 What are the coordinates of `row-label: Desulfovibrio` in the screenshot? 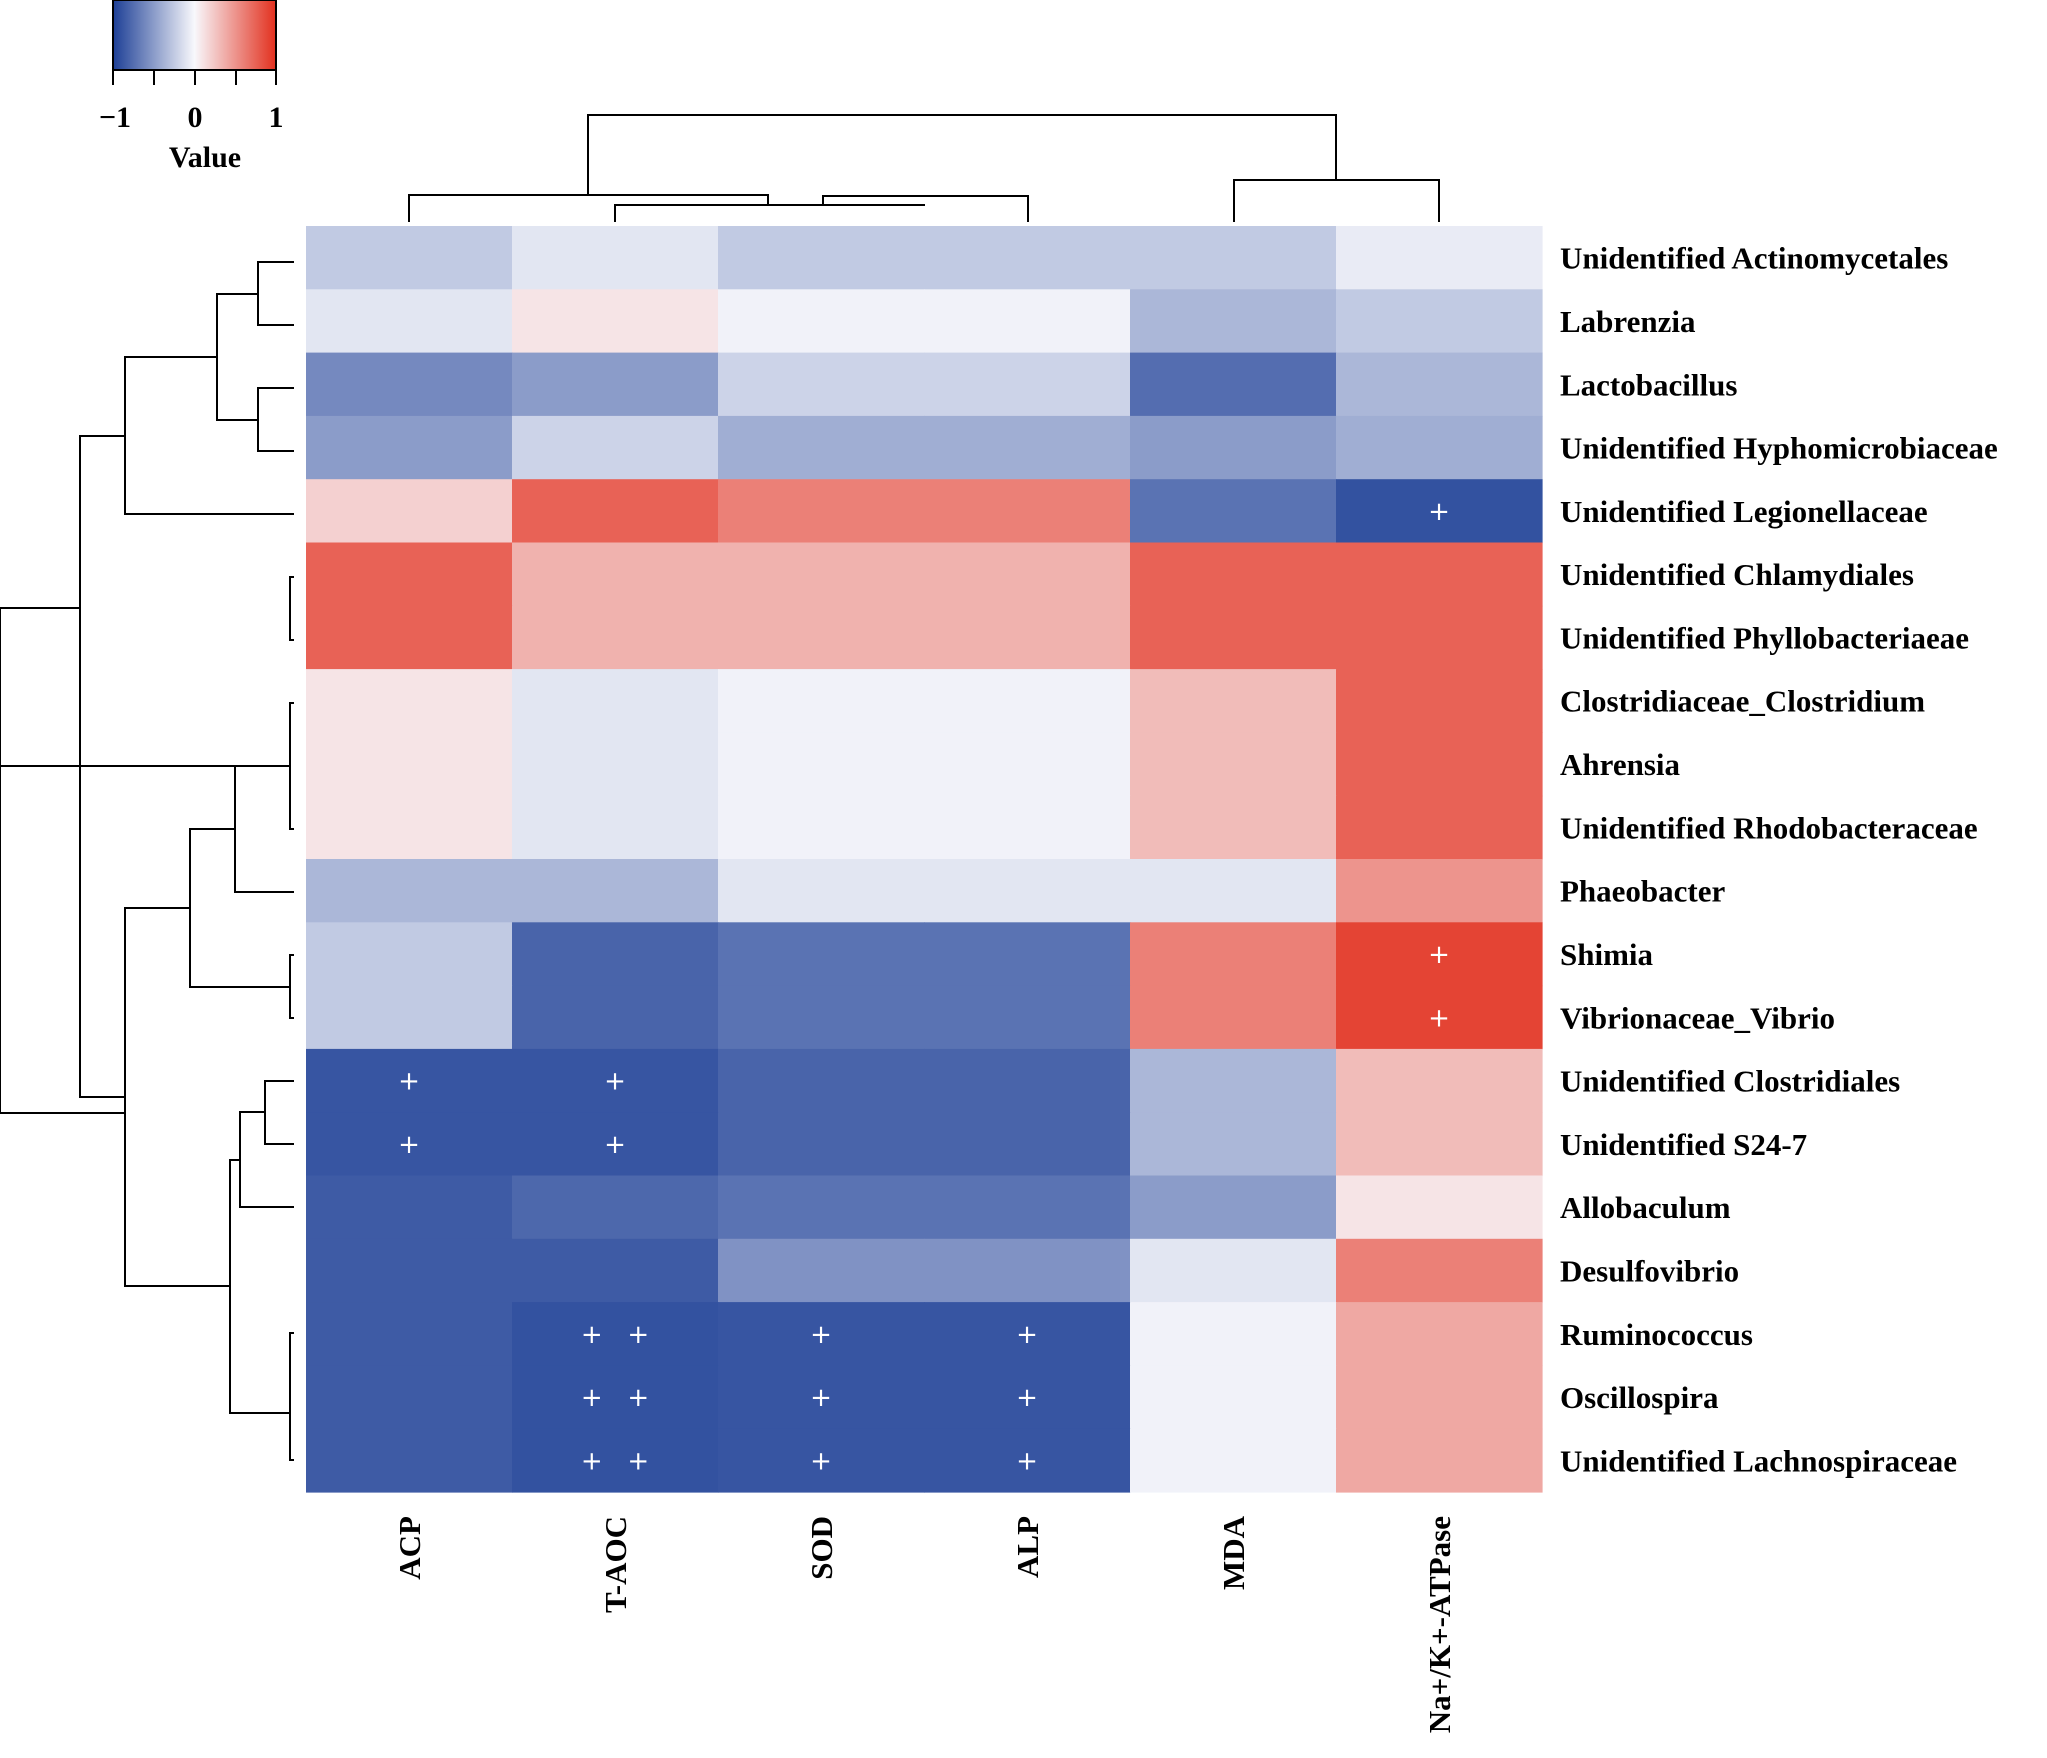 It's located at (1649, 1271).